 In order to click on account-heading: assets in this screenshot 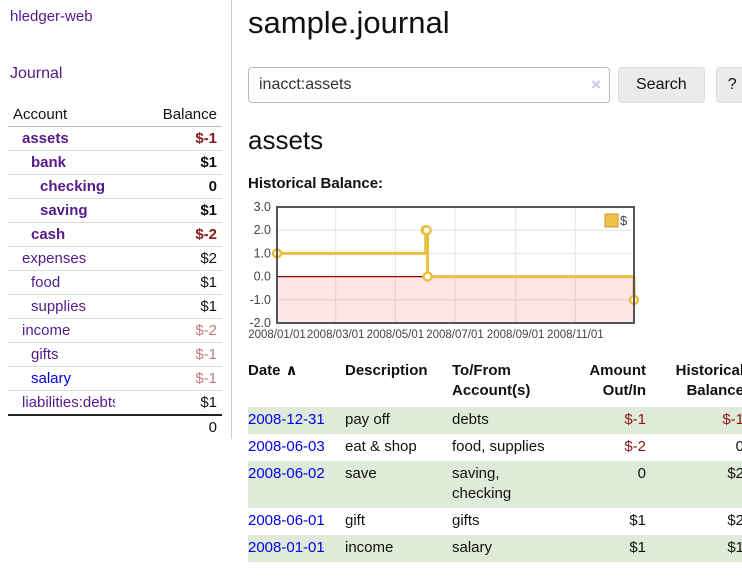, I will do `click(286, 139)`.